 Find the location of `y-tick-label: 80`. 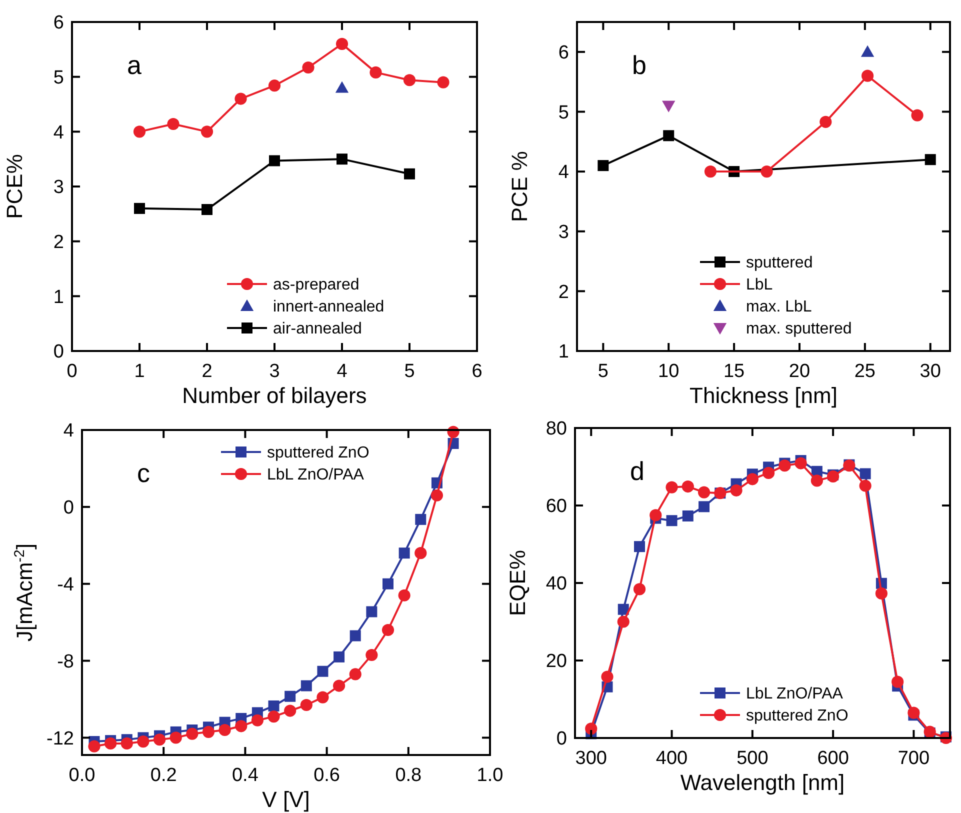

y-tick-label: 80 is located at coordinates (556, 429).